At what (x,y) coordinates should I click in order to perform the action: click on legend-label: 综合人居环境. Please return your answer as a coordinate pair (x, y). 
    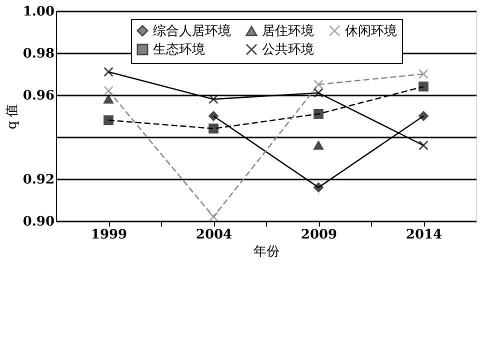
    Looking at the image, I should click on (192, 30).